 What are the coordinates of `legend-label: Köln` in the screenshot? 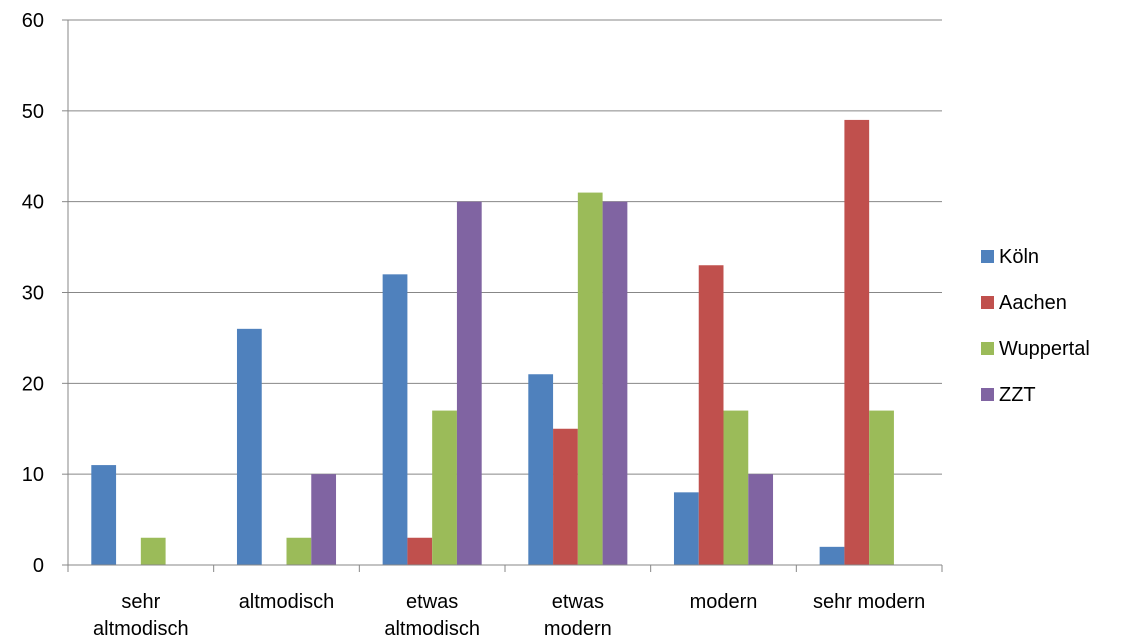 It's located at (1019, 257).